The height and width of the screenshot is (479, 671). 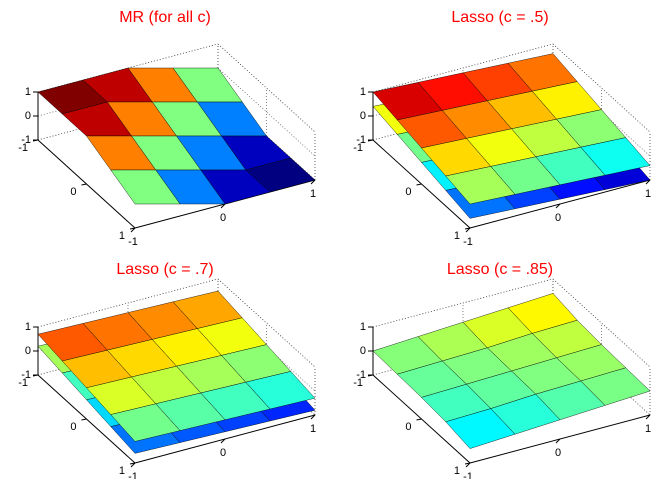 I want to click on chart-title: Lasso (c = .5), so click(x=499, y=17).